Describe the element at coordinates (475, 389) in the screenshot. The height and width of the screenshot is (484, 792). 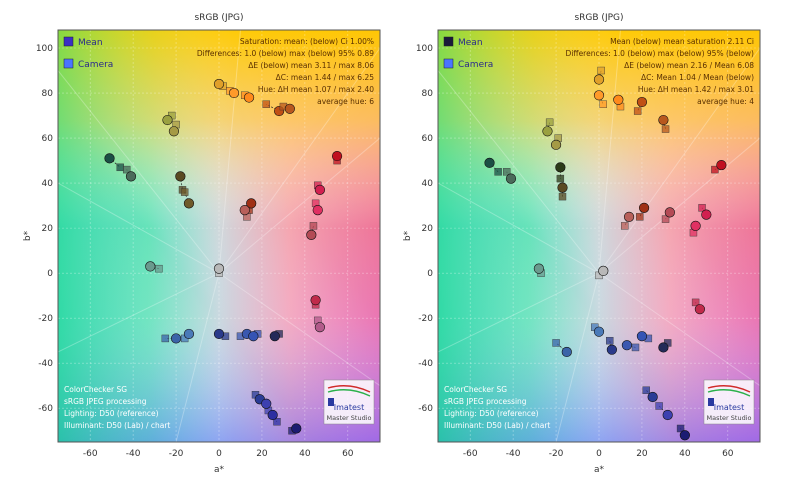
I see `info-text-line: ColorChecker SG` at that location.